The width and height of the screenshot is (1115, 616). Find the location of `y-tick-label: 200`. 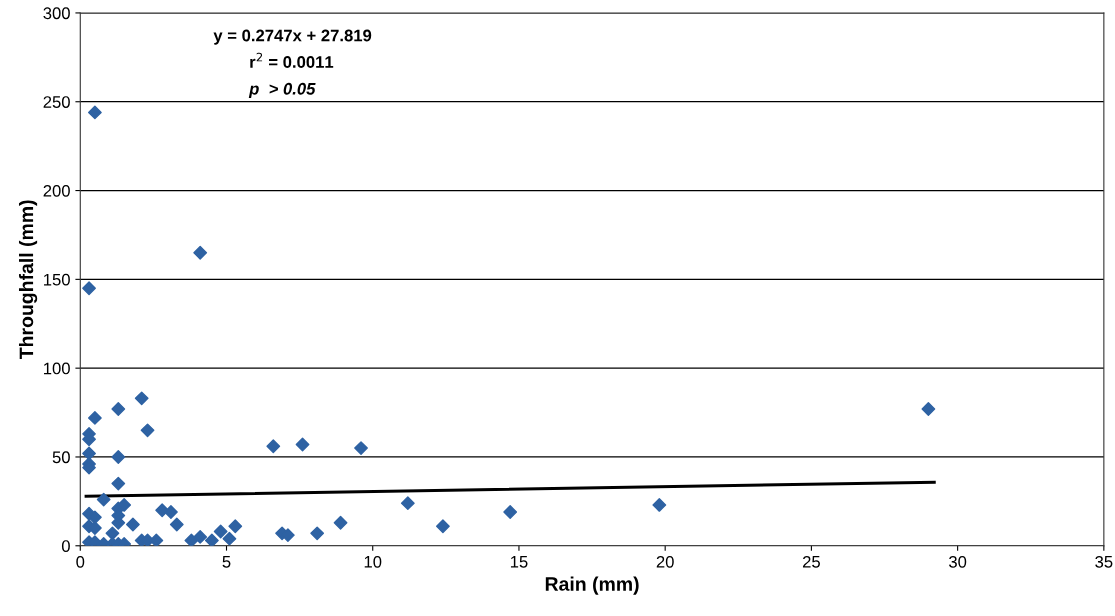

y-tick-label: 200 is located at coordinates (56, 190).